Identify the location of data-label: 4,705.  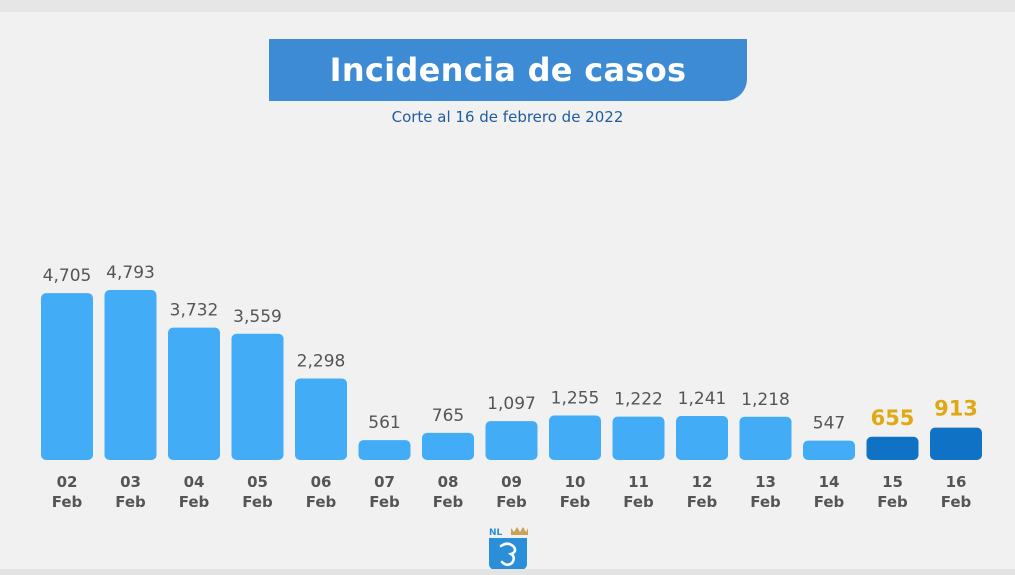
(67, 276).